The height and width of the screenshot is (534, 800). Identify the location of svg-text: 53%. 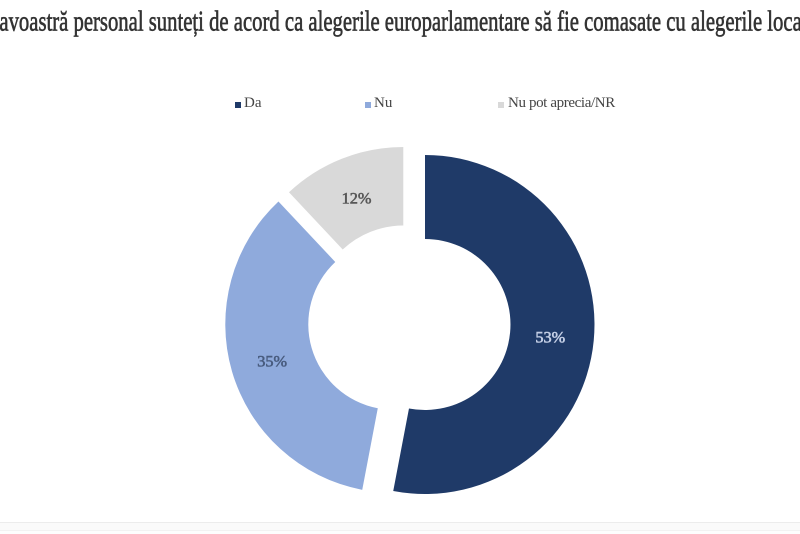
(550, 337).